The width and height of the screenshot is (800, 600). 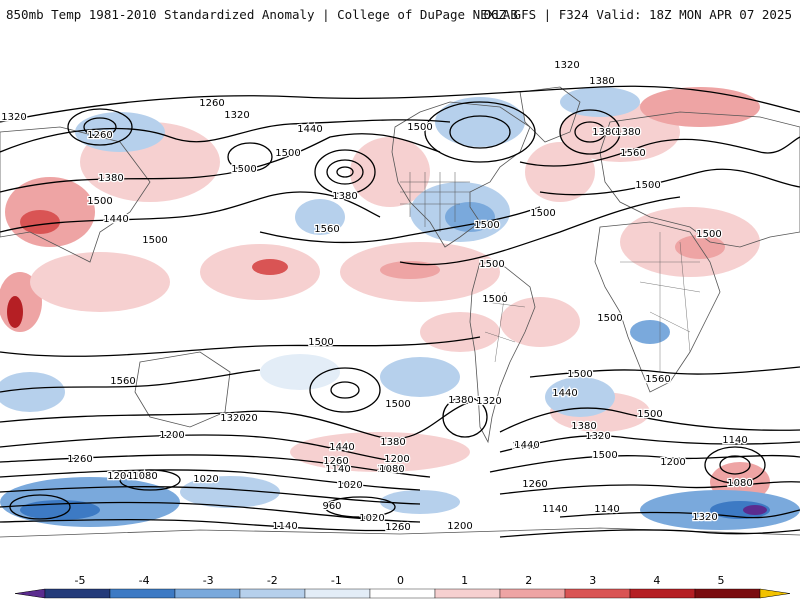 I want to click on africa-outline, so click(x=657, y=307).